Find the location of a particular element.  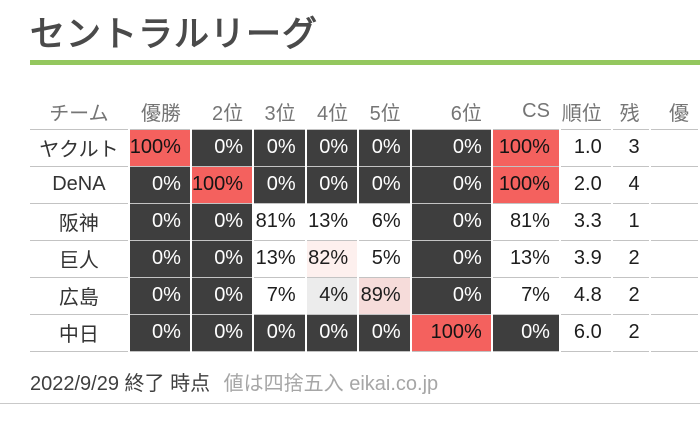

team-name-cell: 阪神 is located at coordinates (80, 222).